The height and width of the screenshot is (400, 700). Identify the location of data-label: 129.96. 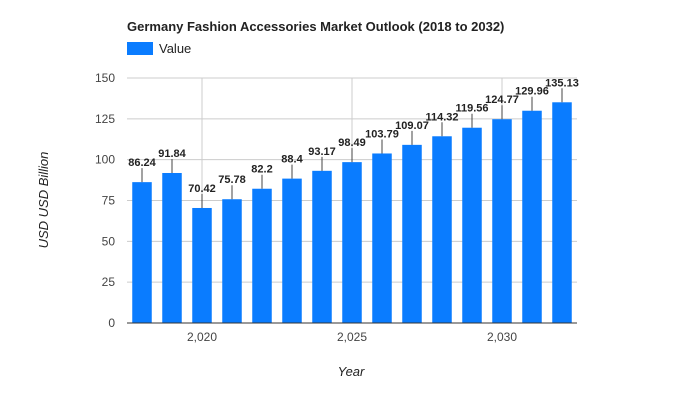
(532, 92).